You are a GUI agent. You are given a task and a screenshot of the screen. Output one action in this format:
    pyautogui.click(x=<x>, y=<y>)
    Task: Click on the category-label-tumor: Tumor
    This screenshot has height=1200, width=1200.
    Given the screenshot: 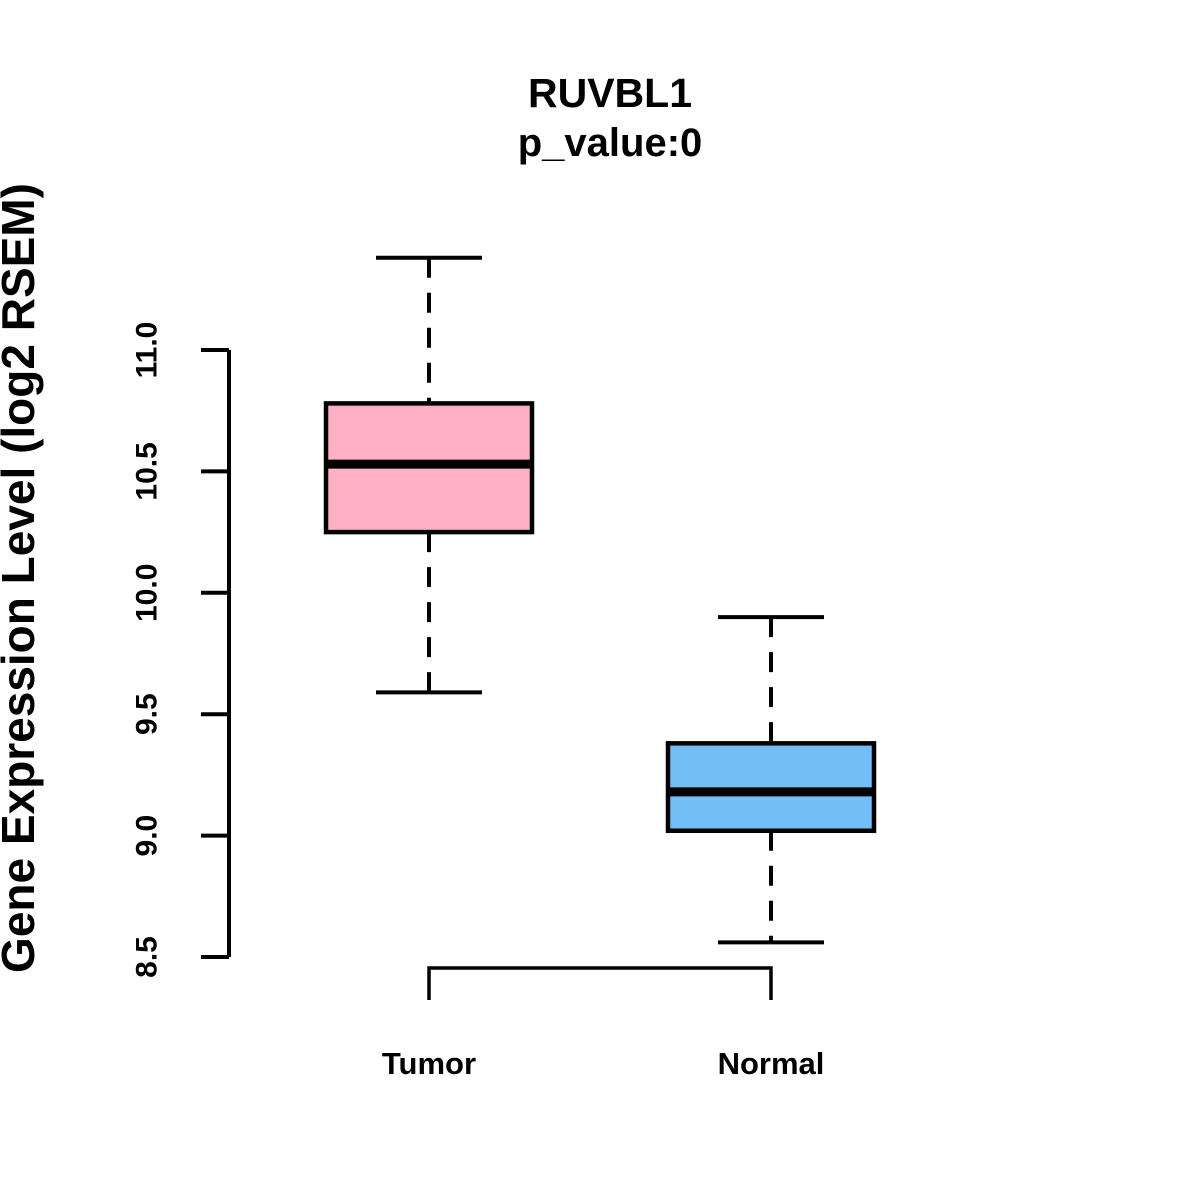 What is the action you would take?
    pyautogui.click(x=429, y=1063)
    